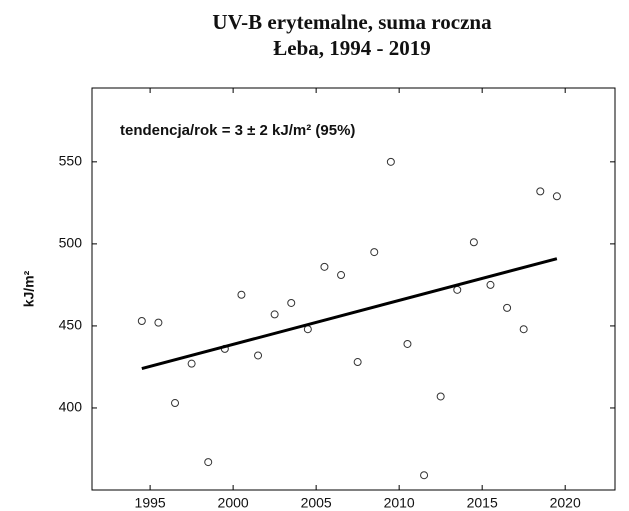 Image resolution: width=629 pixels, height=511 pixels. I want to click on annotation: tendencja/rok = 3 ± 2 kJ/m² (95%), so click(237, 130).